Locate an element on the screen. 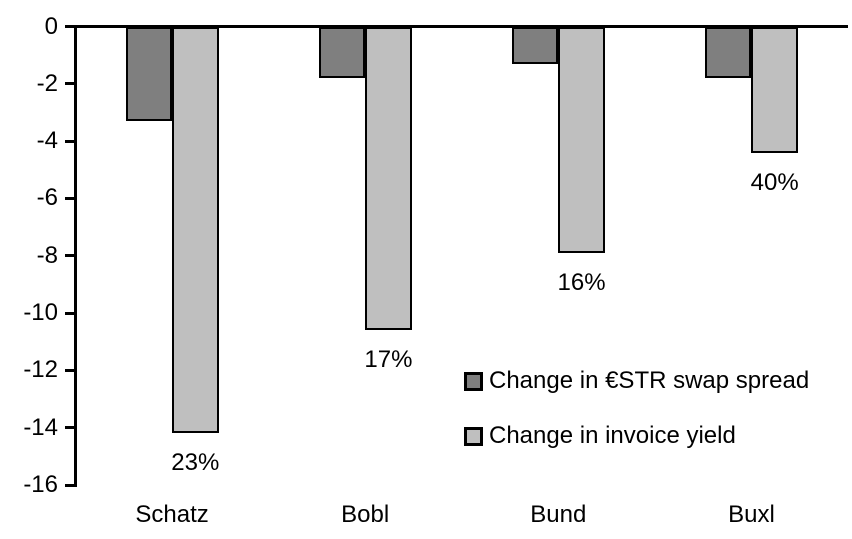  data-label-schatz: 23% is located at coordinates (195, 463).